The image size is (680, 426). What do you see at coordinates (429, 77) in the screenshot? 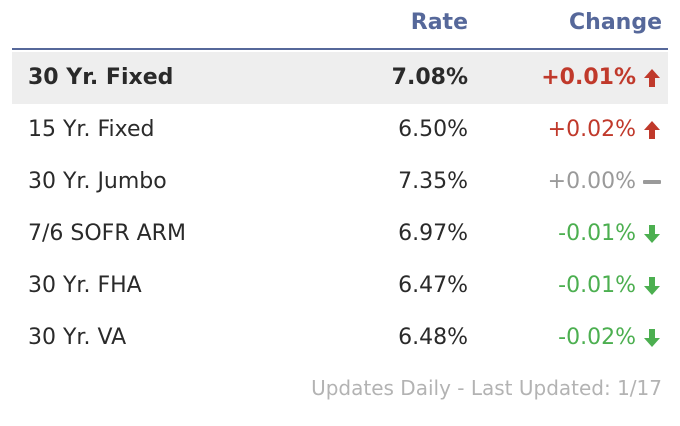
I see `rate-value: 7.08%` at bounding box center [429, 77].